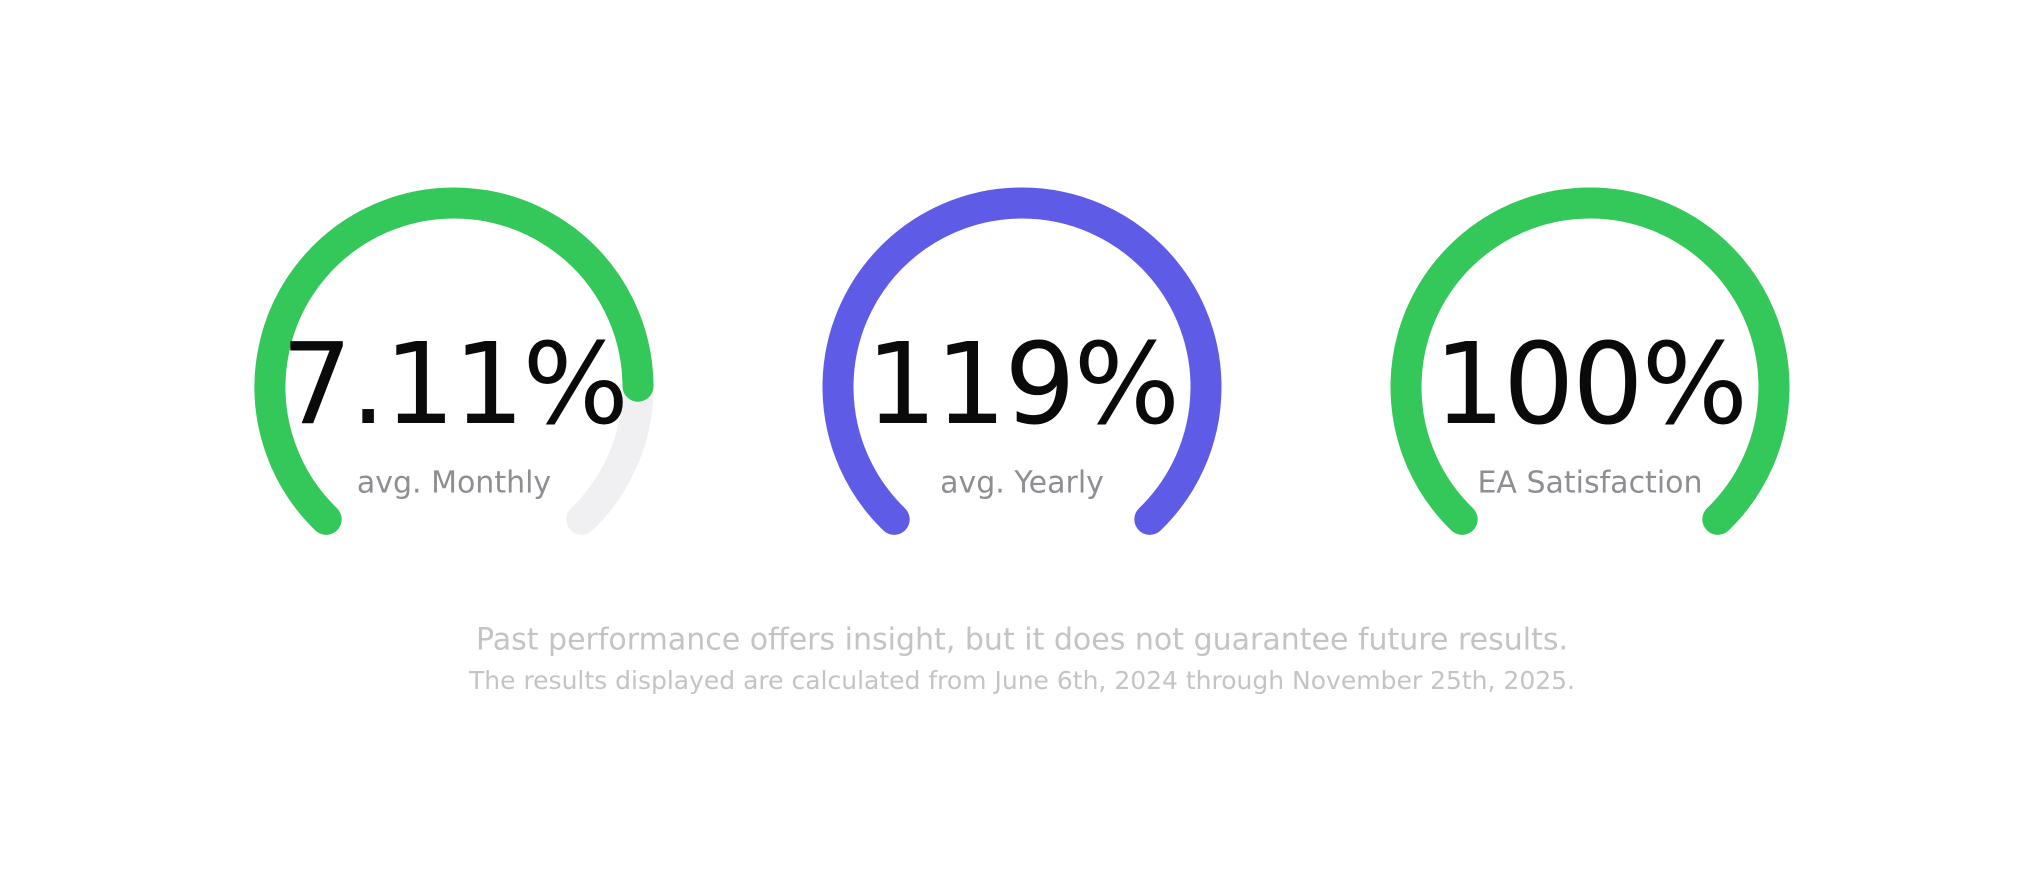 This screenshot has width=2044, height=880. Describe the element at coordinates (1022, 385) in the screenshot. I see `gauge-value: 119%` at that location.